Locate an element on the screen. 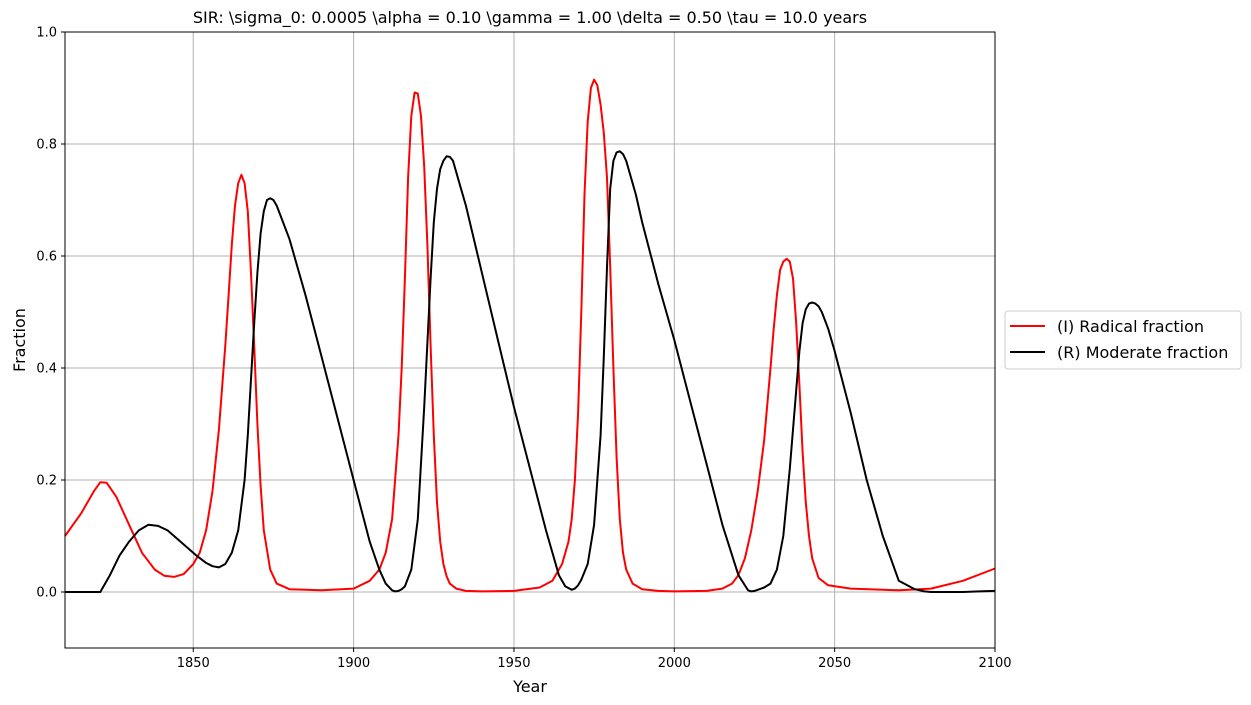 The width and height of the screenshot is (1251, 705). legend-box is located at coordinates (1123, 340).